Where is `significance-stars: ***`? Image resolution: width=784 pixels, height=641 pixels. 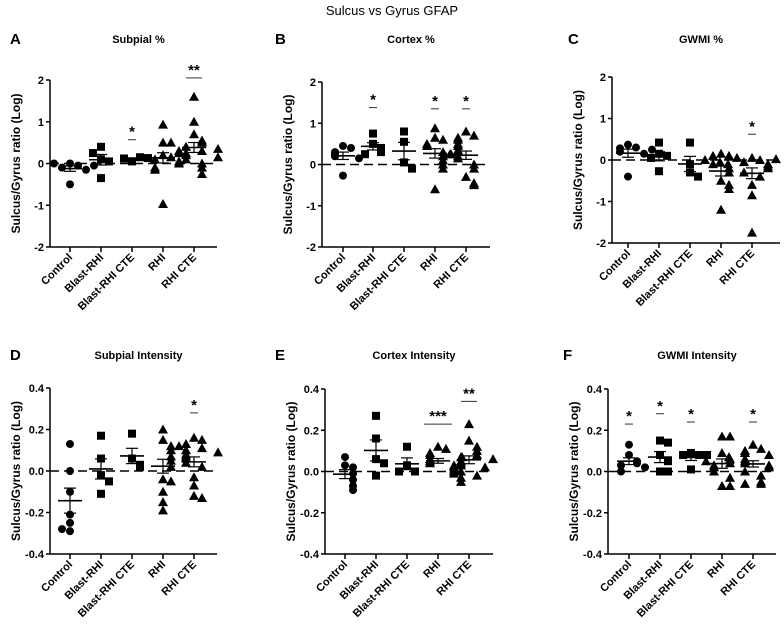 significance-stars: *** is located at coordinates (438, 416).